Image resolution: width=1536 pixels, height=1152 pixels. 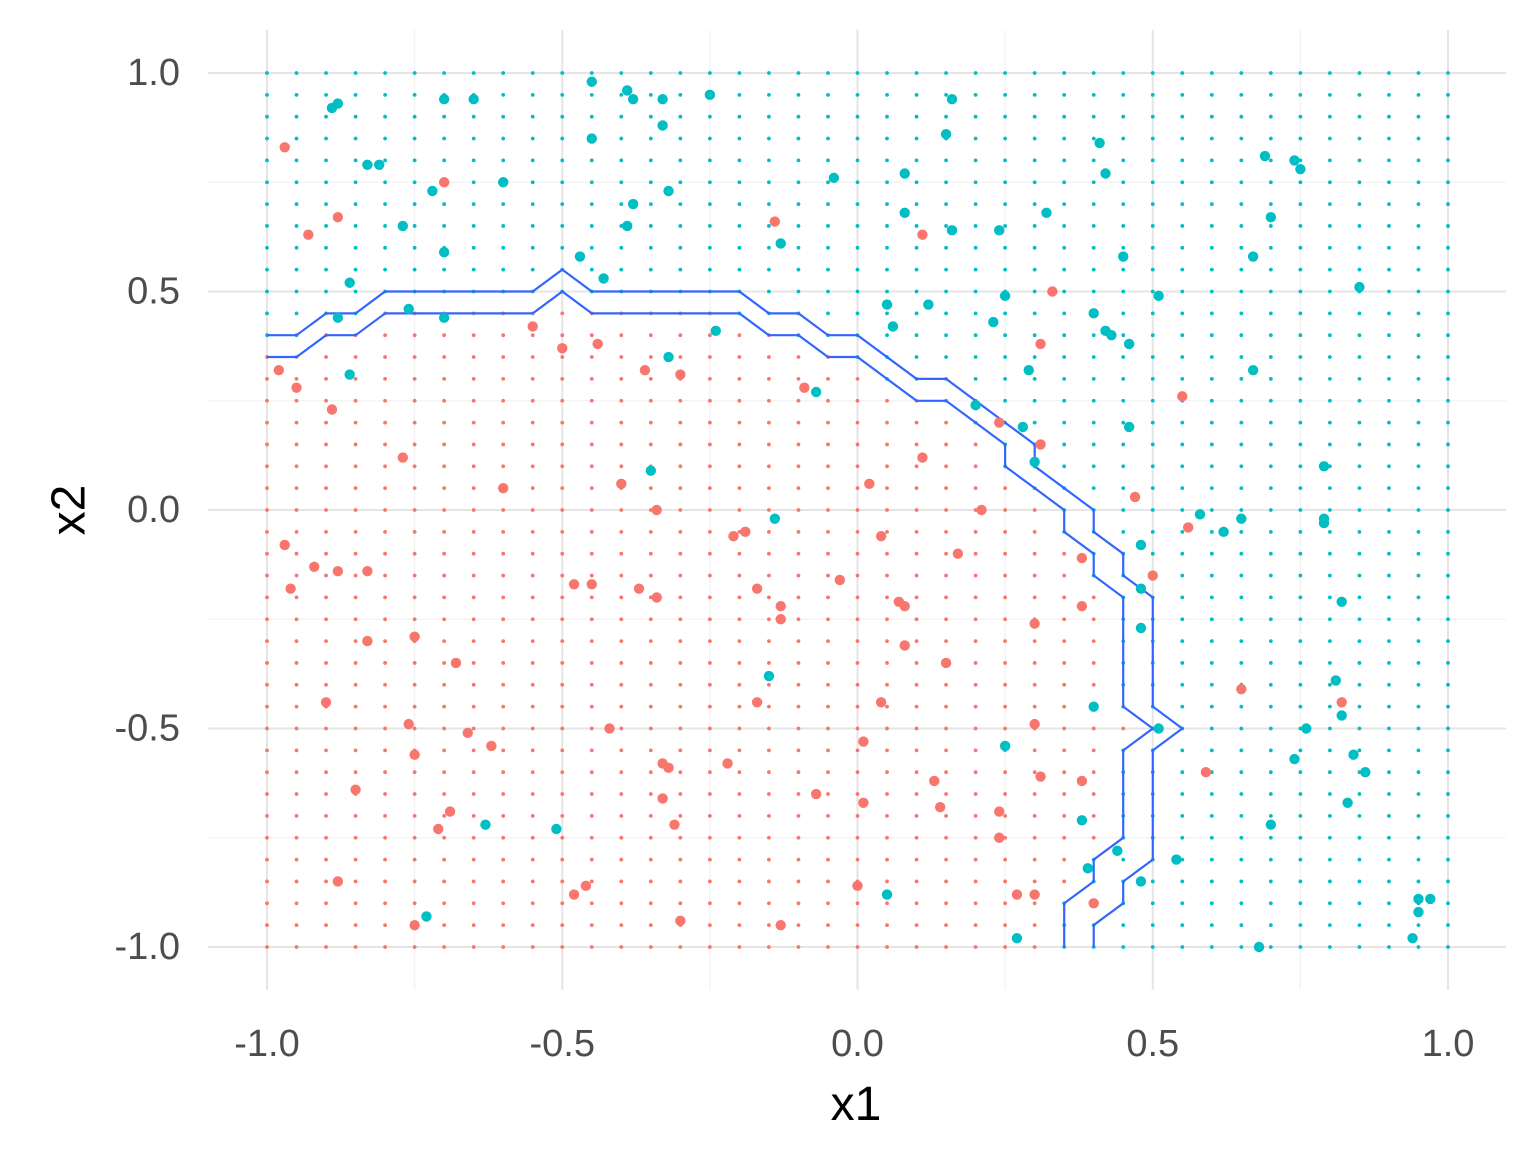 What do you see at coordinates (856, 1104) in the screenshot?
I see `x-axis-title: x1` at bounding box center [856, 1104].